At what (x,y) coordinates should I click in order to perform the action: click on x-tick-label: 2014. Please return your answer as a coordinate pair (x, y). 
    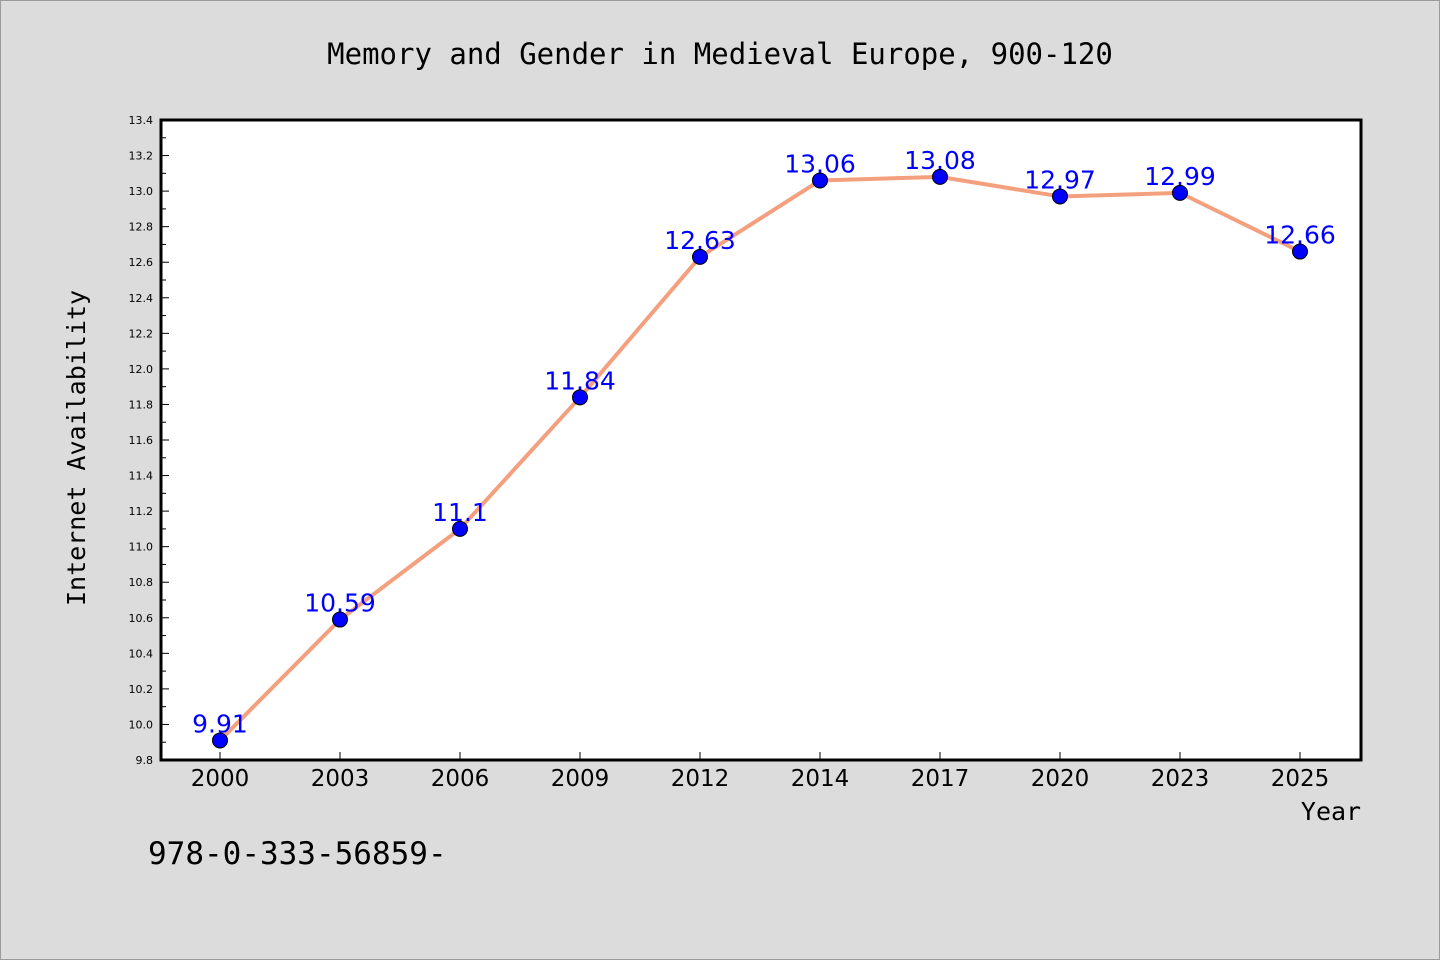
    Looking at the image, I should click on (820, 779).